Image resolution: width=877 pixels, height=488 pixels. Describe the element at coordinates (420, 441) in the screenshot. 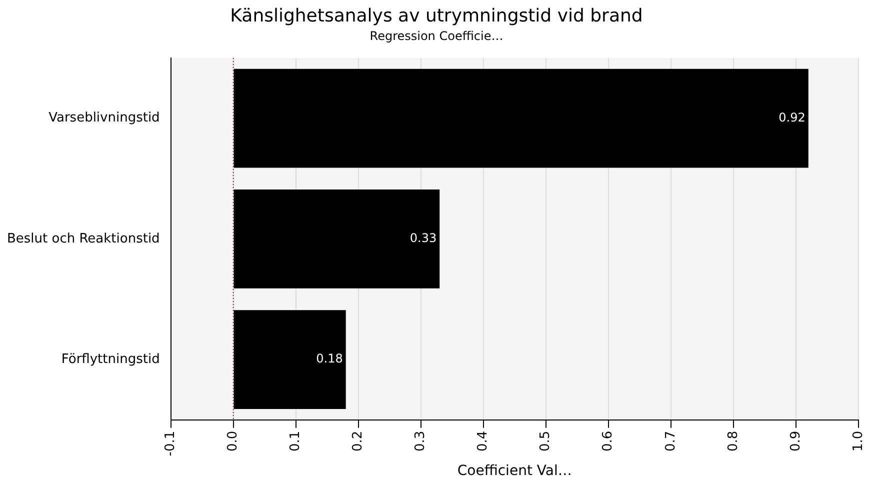

I see `x-tick-label: 0.3` at that location.